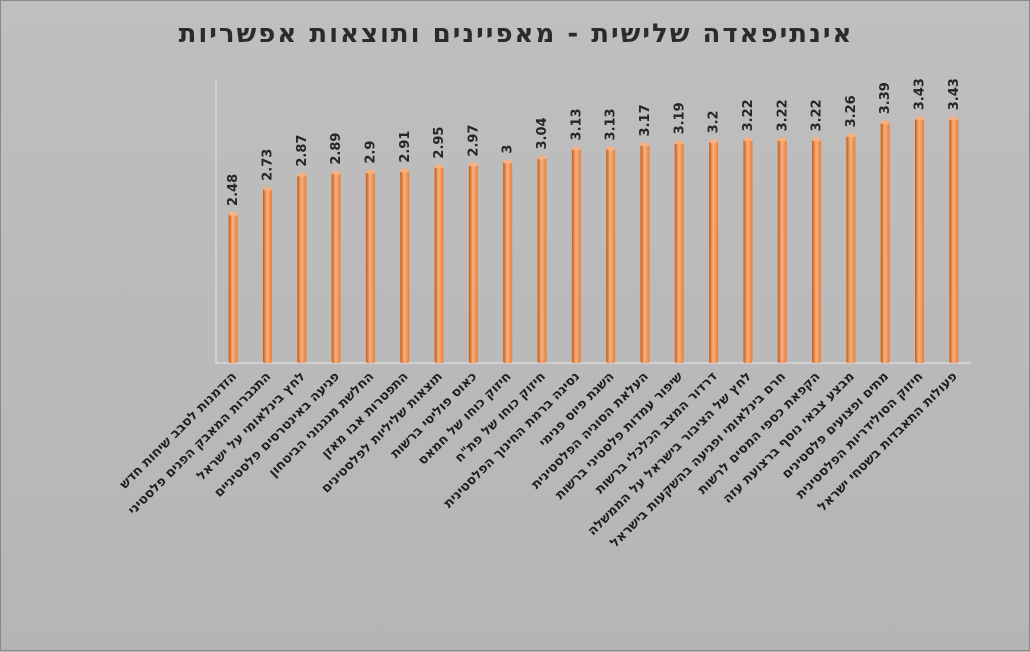 Image resolution: width=1030 pixels, height=652 pixels. I want to click on value-label: 3.19, so click(679, 118).